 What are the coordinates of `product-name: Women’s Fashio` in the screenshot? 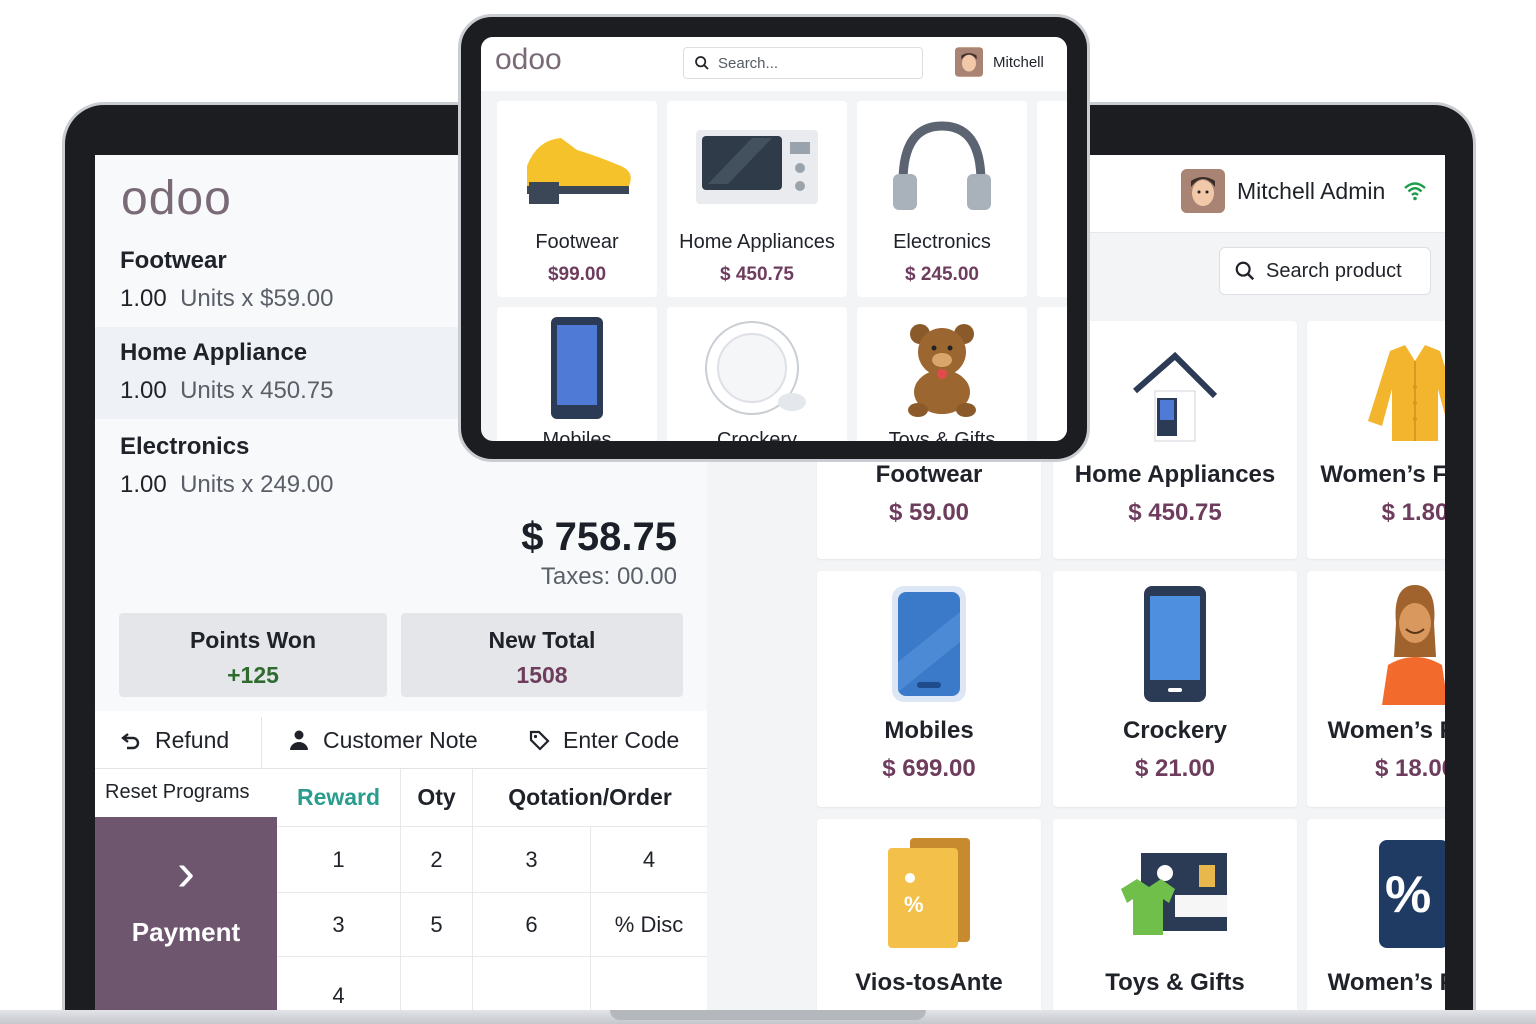 It's located at (1382, 474).